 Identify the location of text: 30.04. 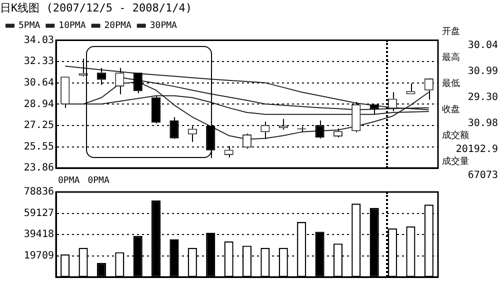
(482, 45).